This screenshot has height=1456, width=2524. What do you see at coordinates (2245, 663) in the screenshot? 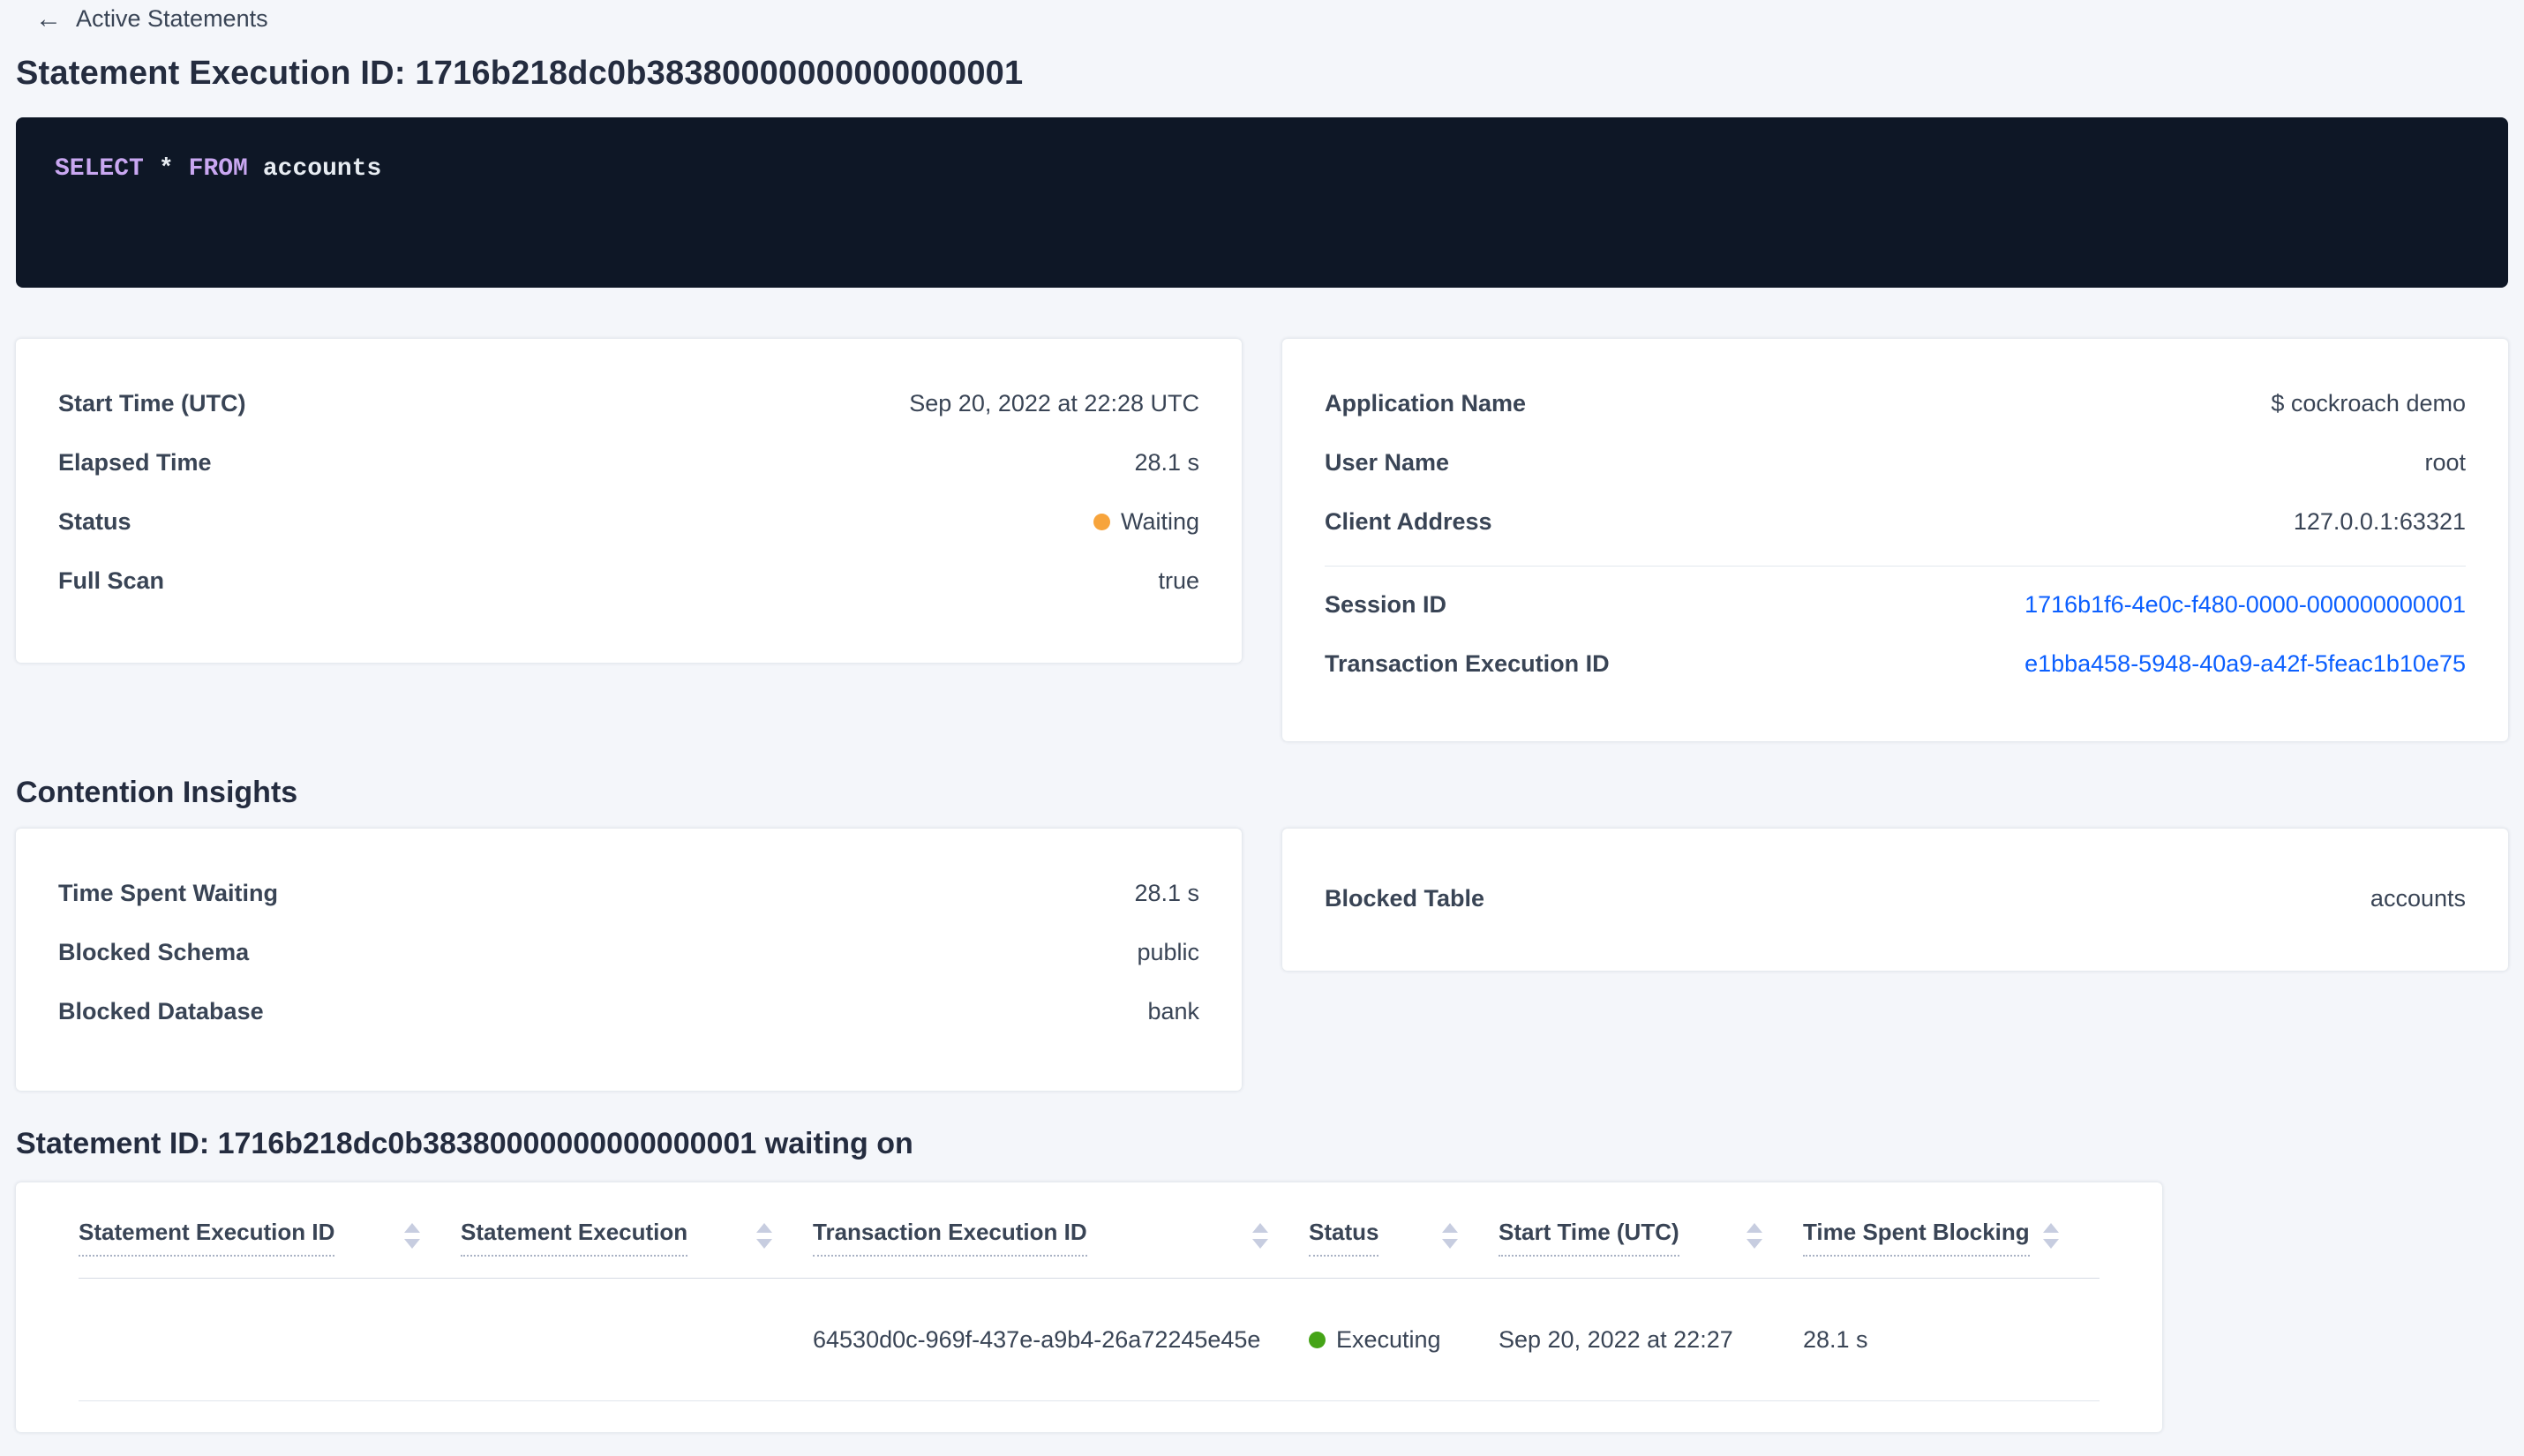
I see `transaction-execution-id-link: e1bba458-5948-40a9-a42f-5feac1b10e75` at bounding box center [2245, 663].